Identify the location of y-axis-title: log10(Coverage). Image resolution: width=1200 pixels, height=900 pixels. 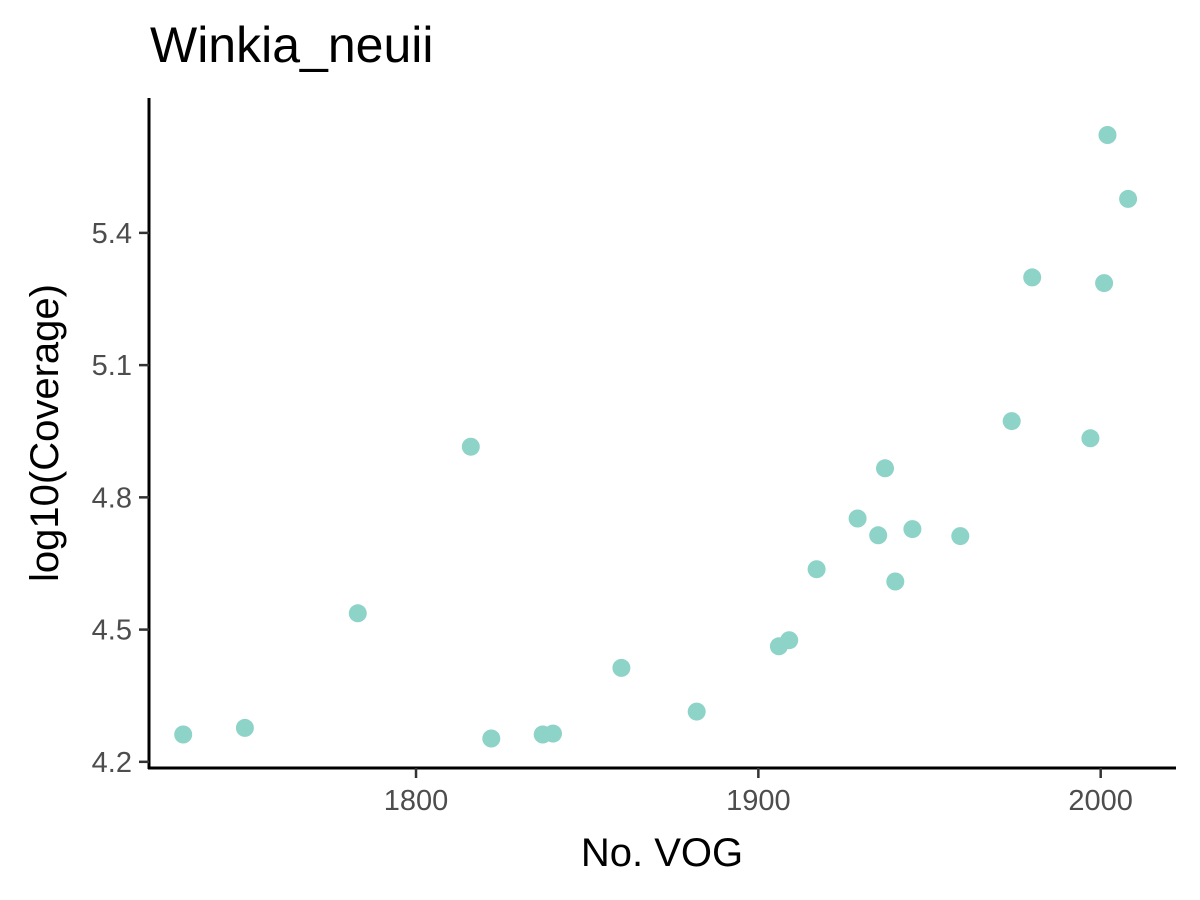
(45, 433).